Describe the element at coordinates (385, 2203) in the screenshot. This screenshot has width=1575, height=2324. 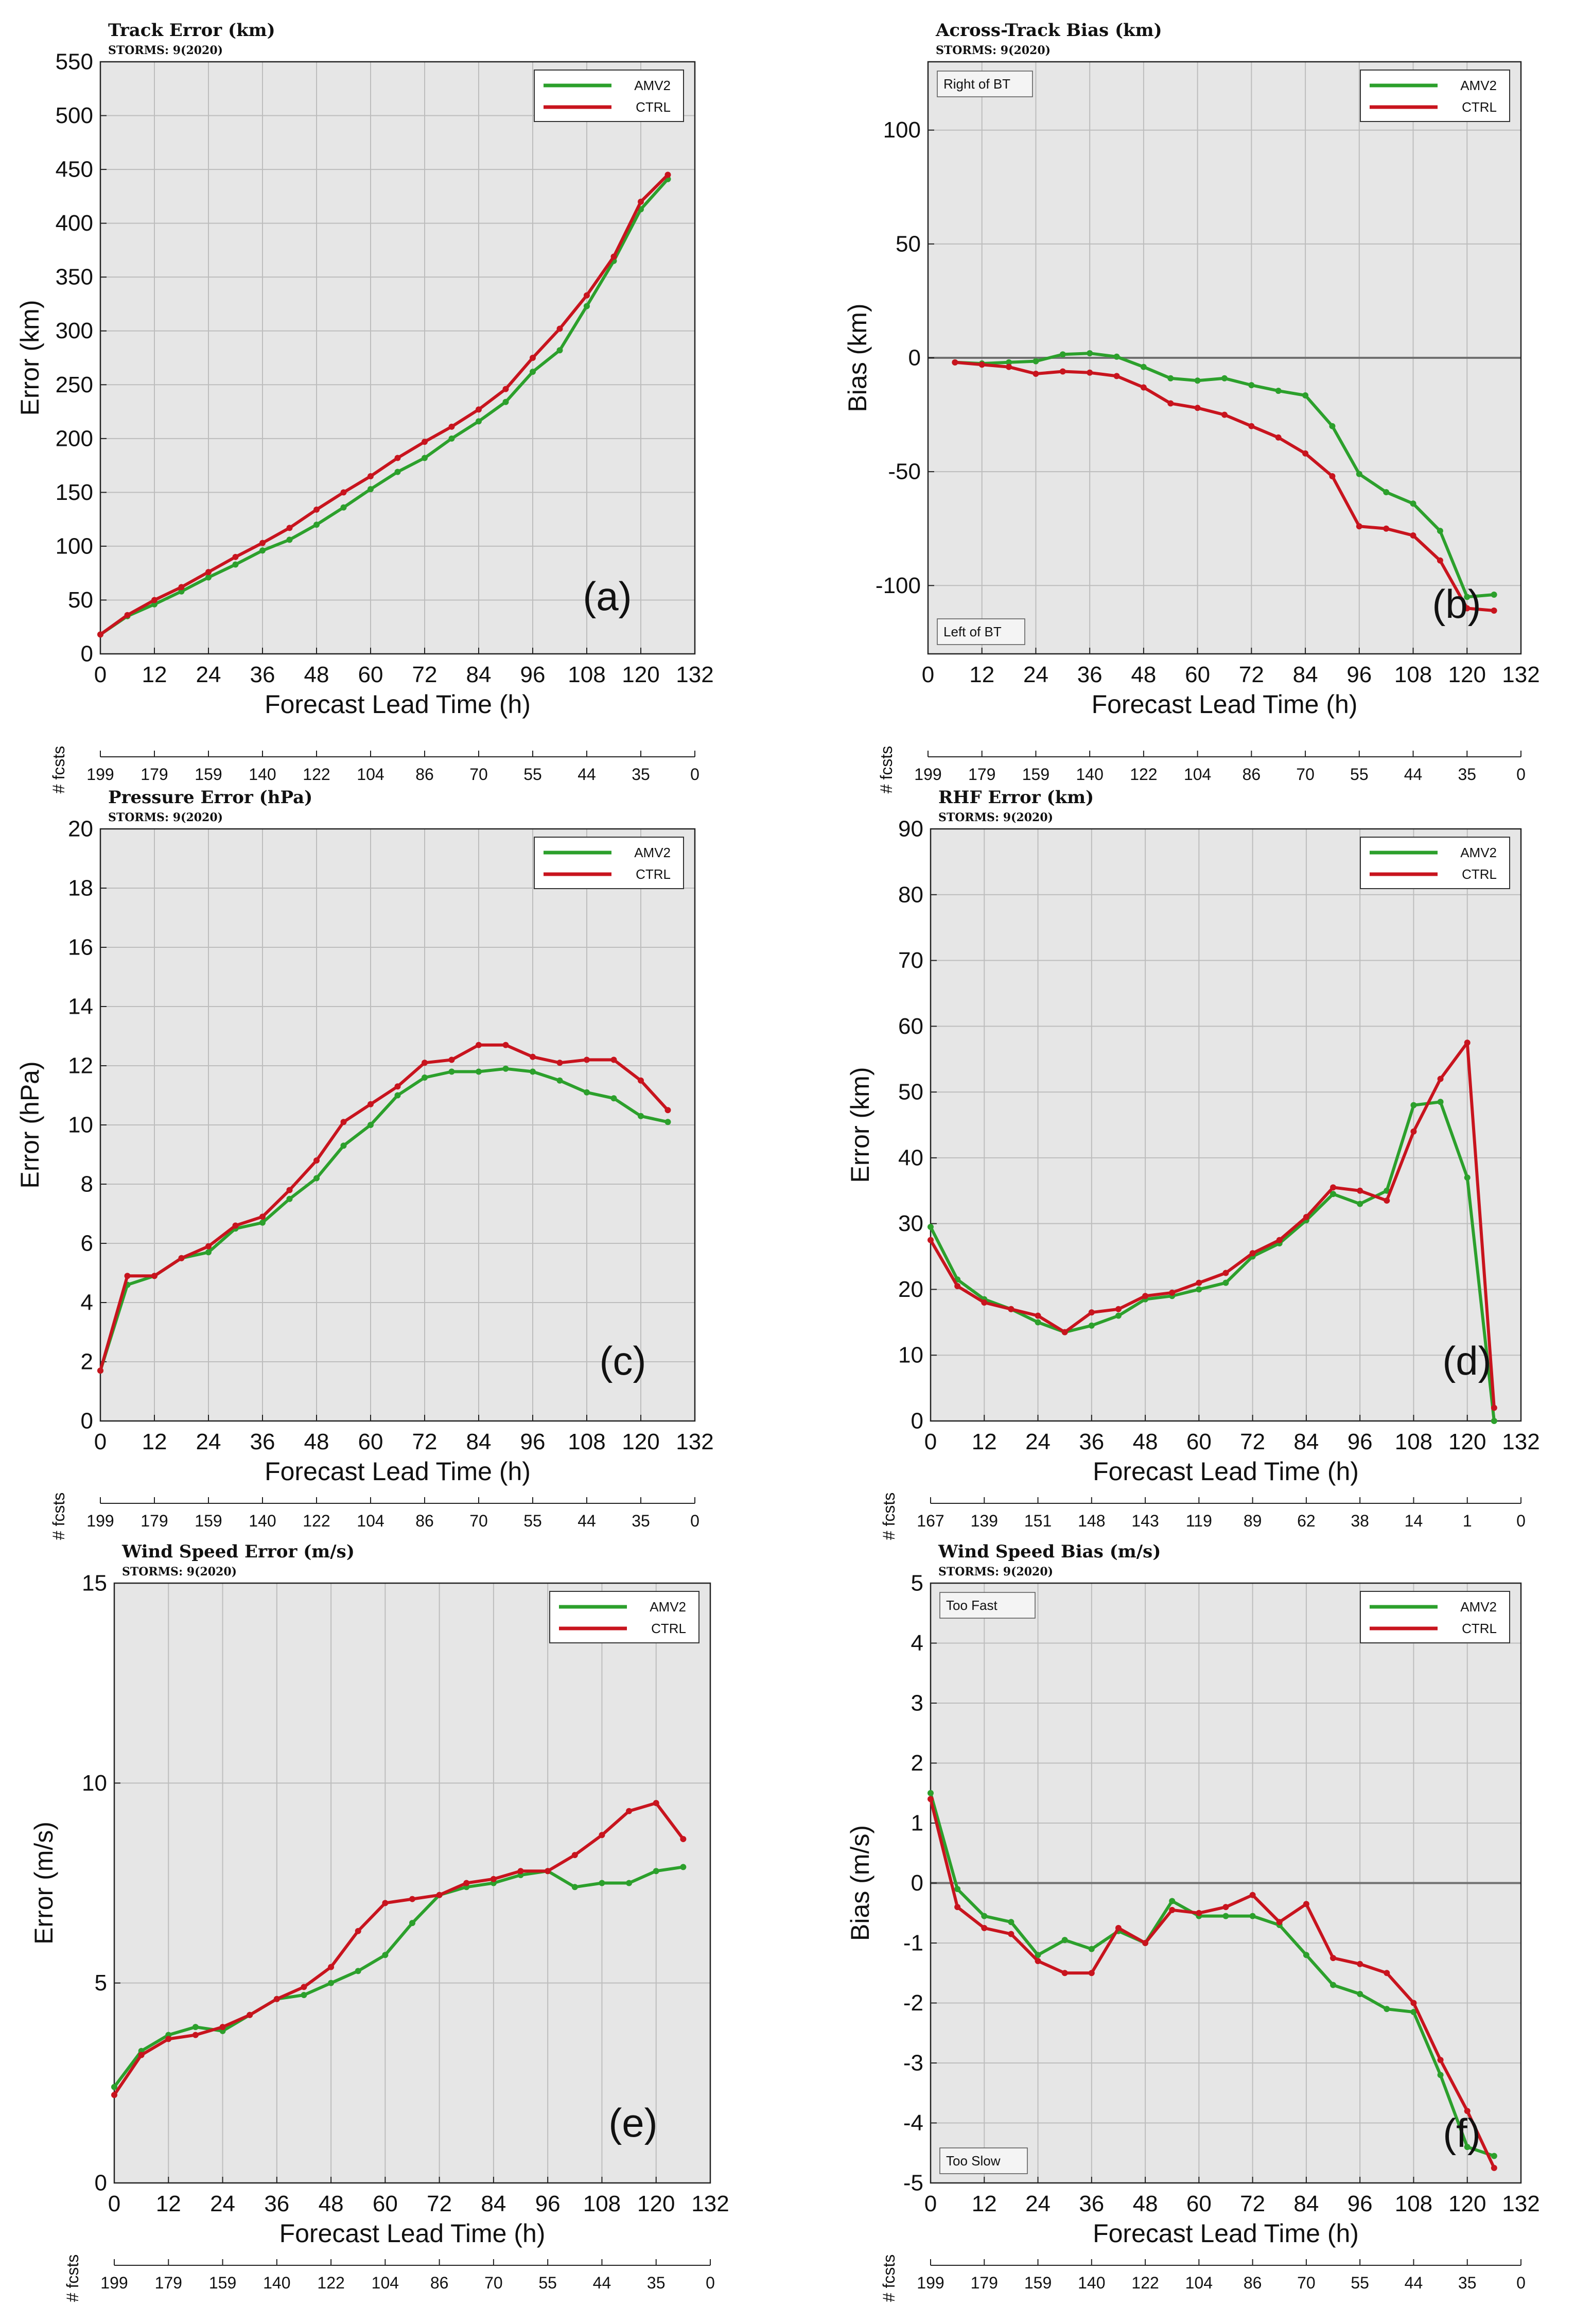
I see `x-tick-label: 60` at that location.